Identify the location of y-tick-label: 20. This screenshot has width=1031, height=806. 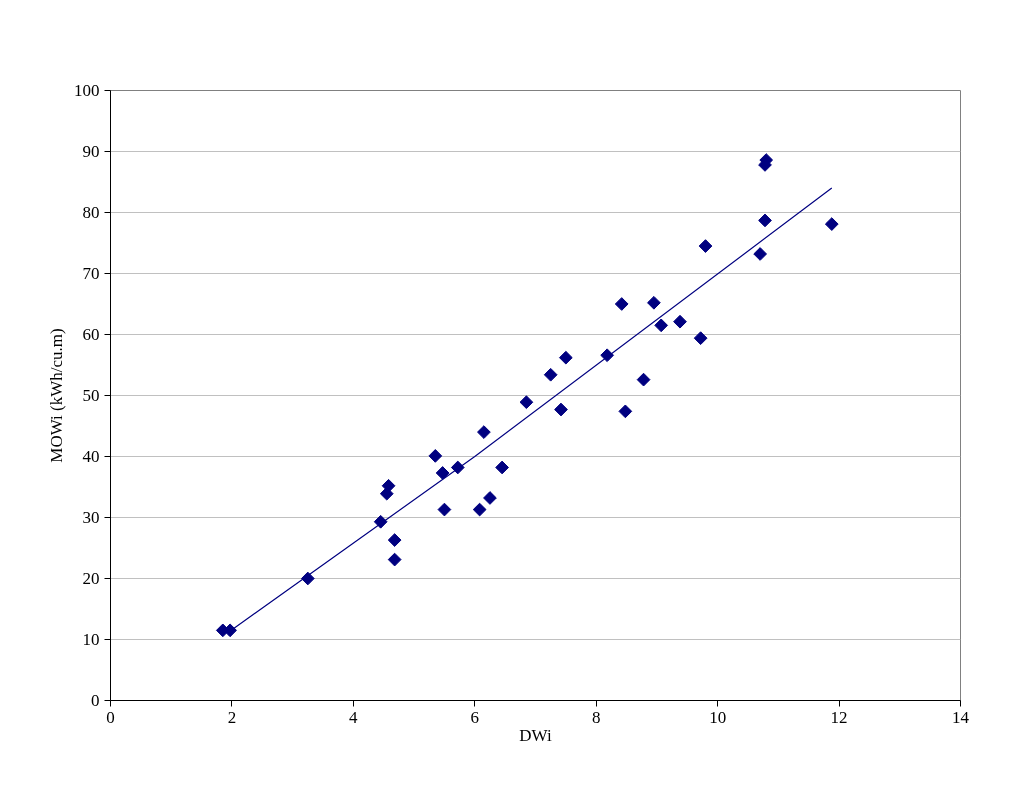
(91, 578).